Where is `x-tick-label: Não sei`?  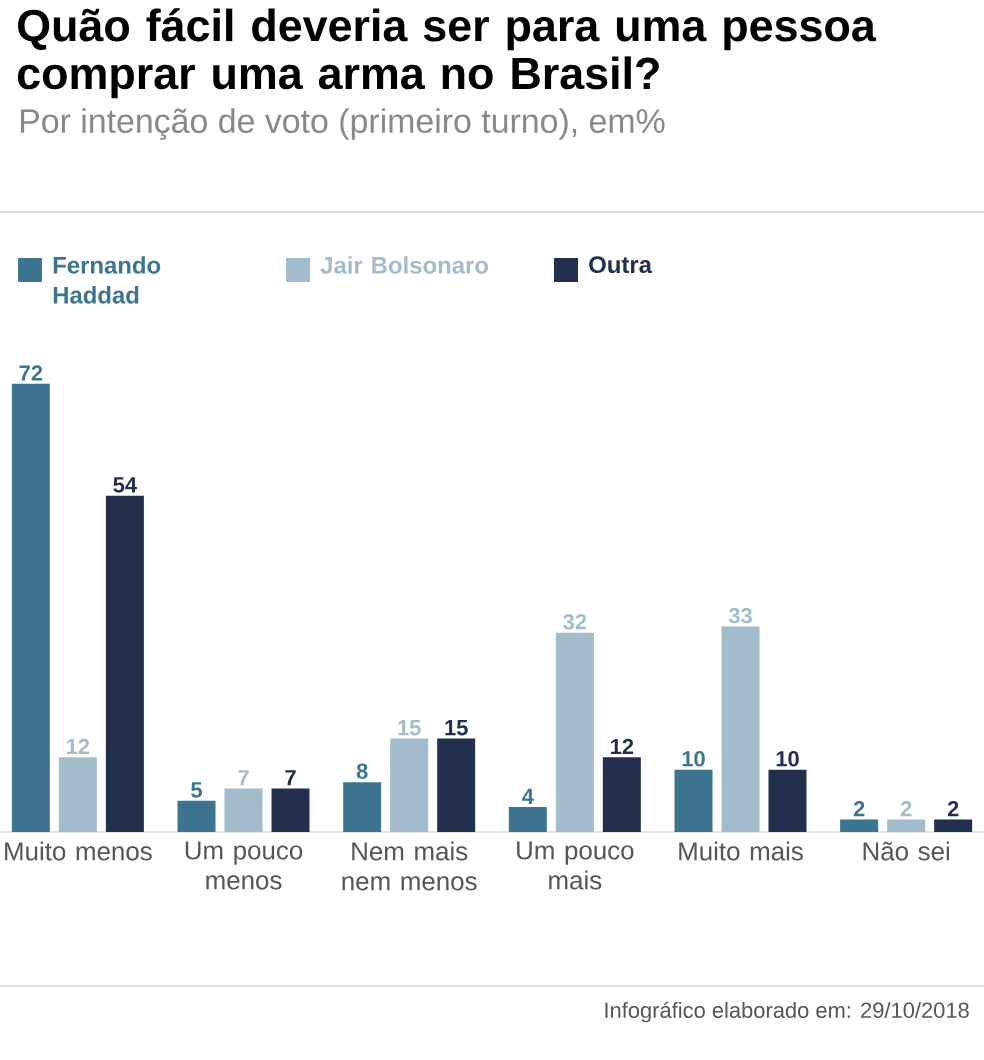 x-tick-label: Não sei is located at coordinates (906, 851).